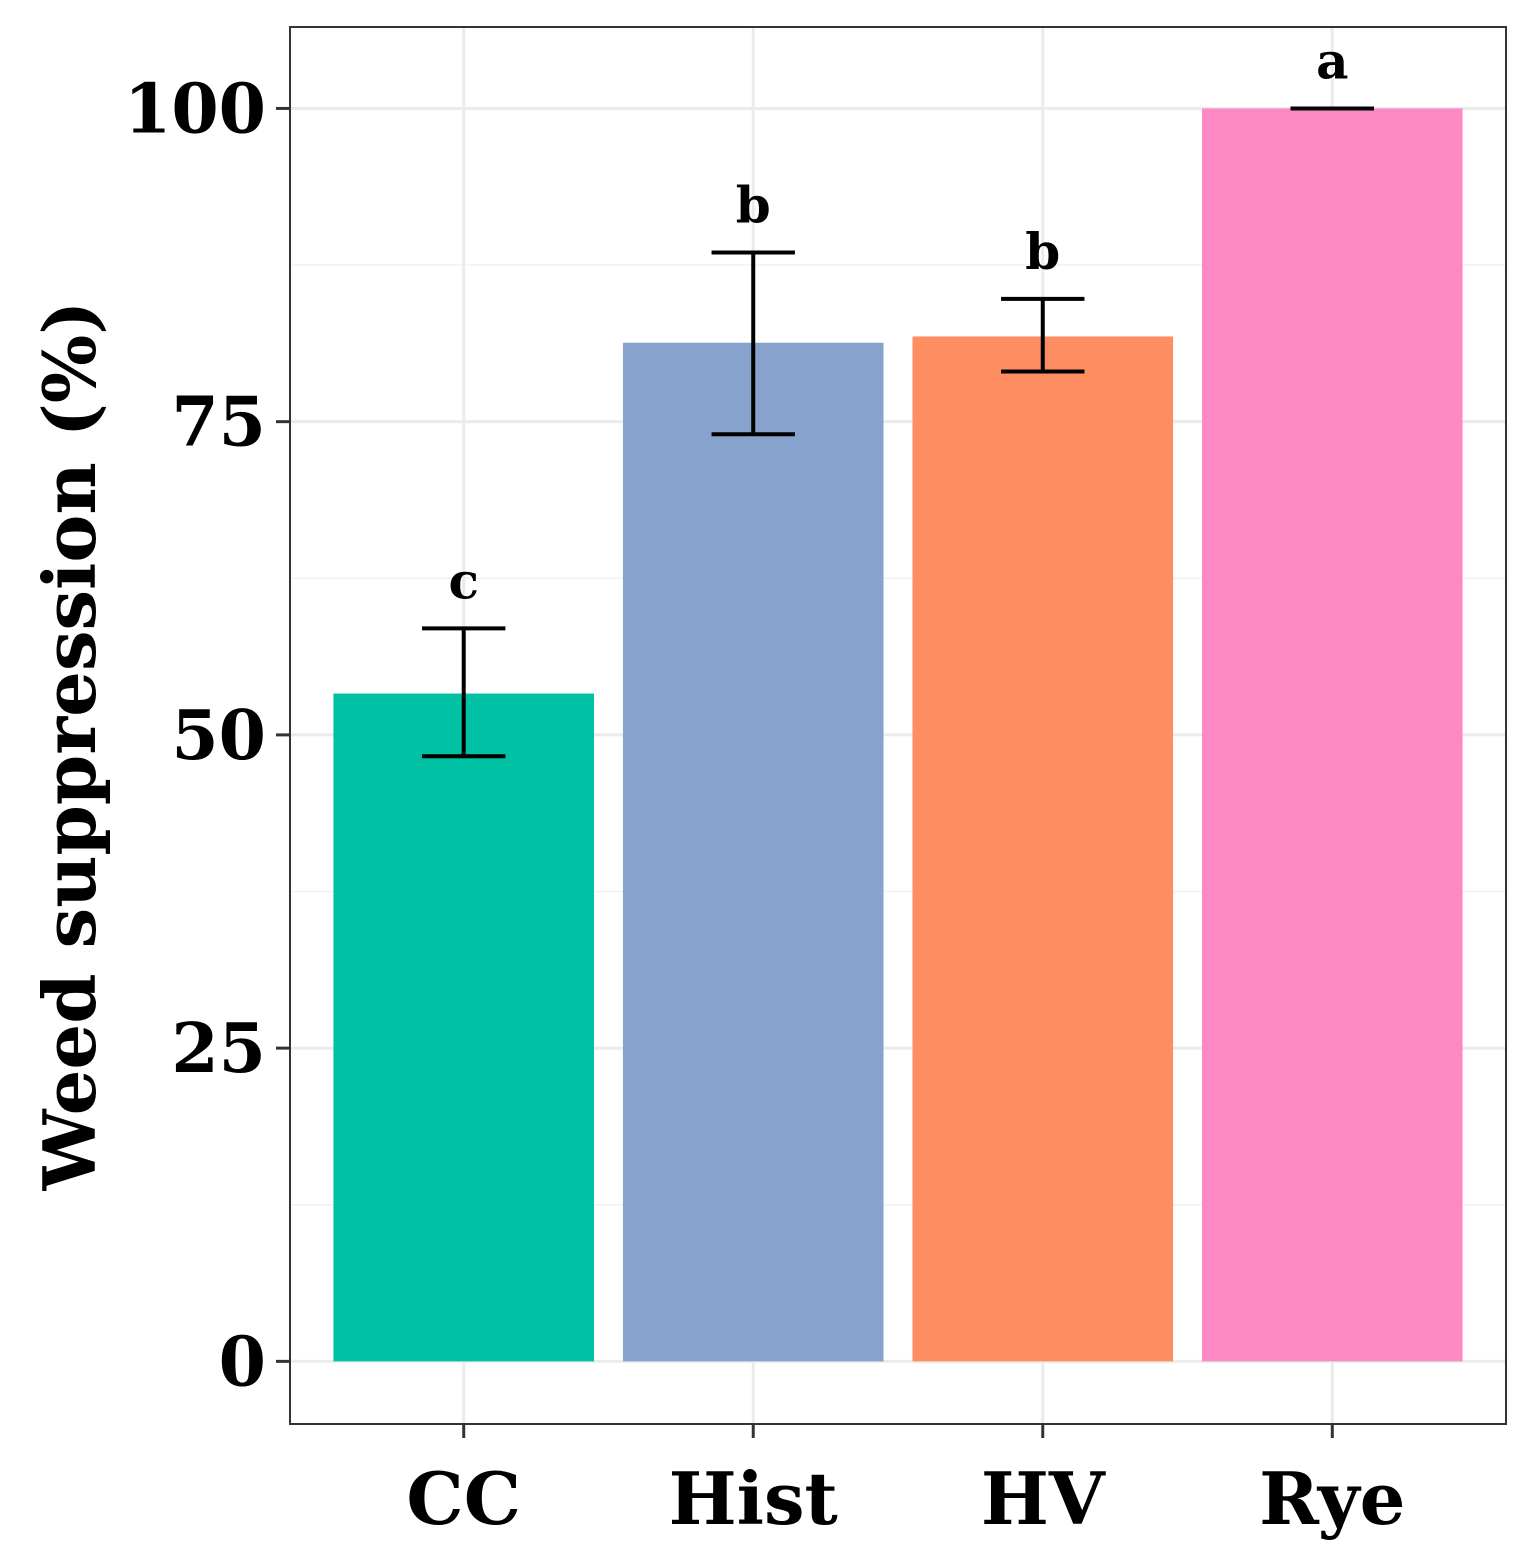 The height and width of the screenshot is (1568, 1530). Describe the element at coordinates (463, 580) in the screenshot. I see `significance-letter-cc: c` at that location.